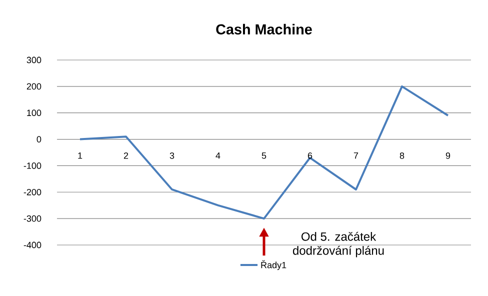 This screenshot has height=296, width=488. What do you see at coordinates (264, 29) in the screenshot?
I see `chart-title: Cash Machine` at bounding box center [264, 29].